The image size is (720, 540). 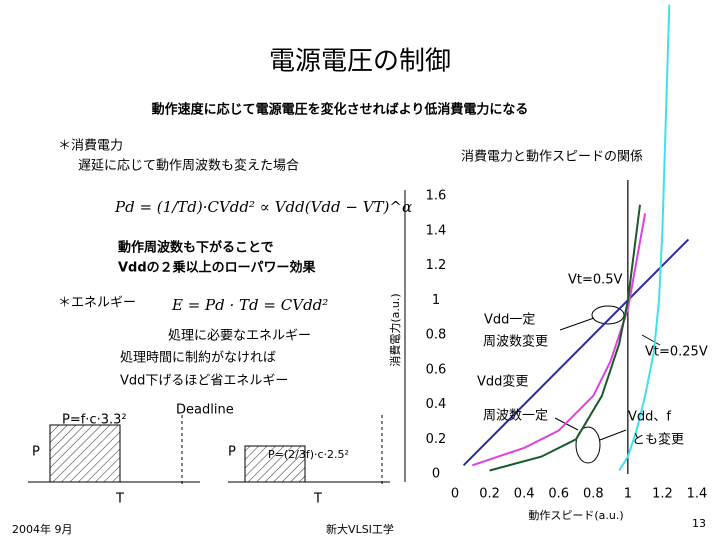 I want to click on energy-line: 処理時間に制約がなければ, so click(x=198, y=358).